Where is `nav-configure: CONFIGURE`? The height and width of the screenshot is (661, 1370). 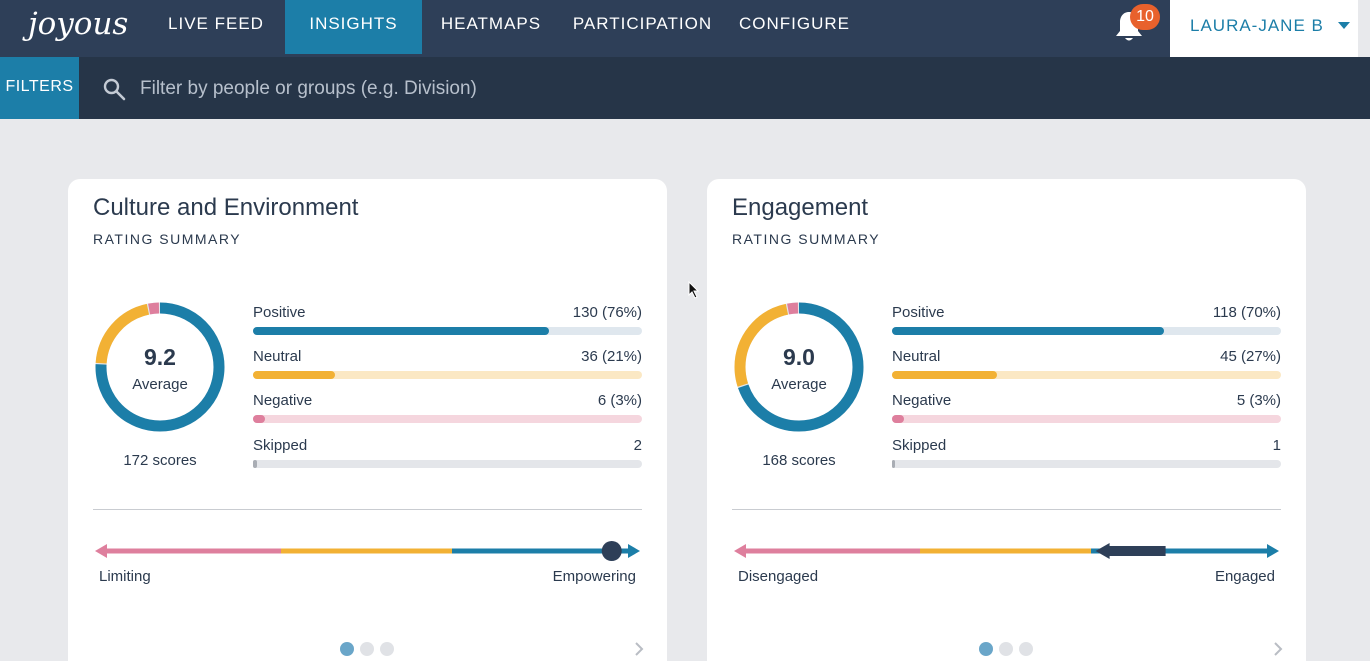 nav-configure: CONFIGURE is located at coordinates (794, 23).